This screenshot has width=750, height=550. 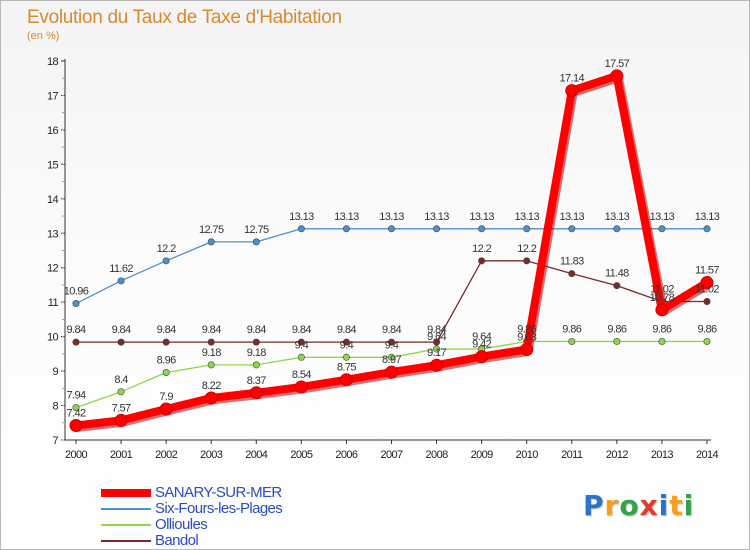 What do you see at coordinates (662, 298) in the screenshot?
I see `data-label: 10.78` at bounding box center [662, 298].